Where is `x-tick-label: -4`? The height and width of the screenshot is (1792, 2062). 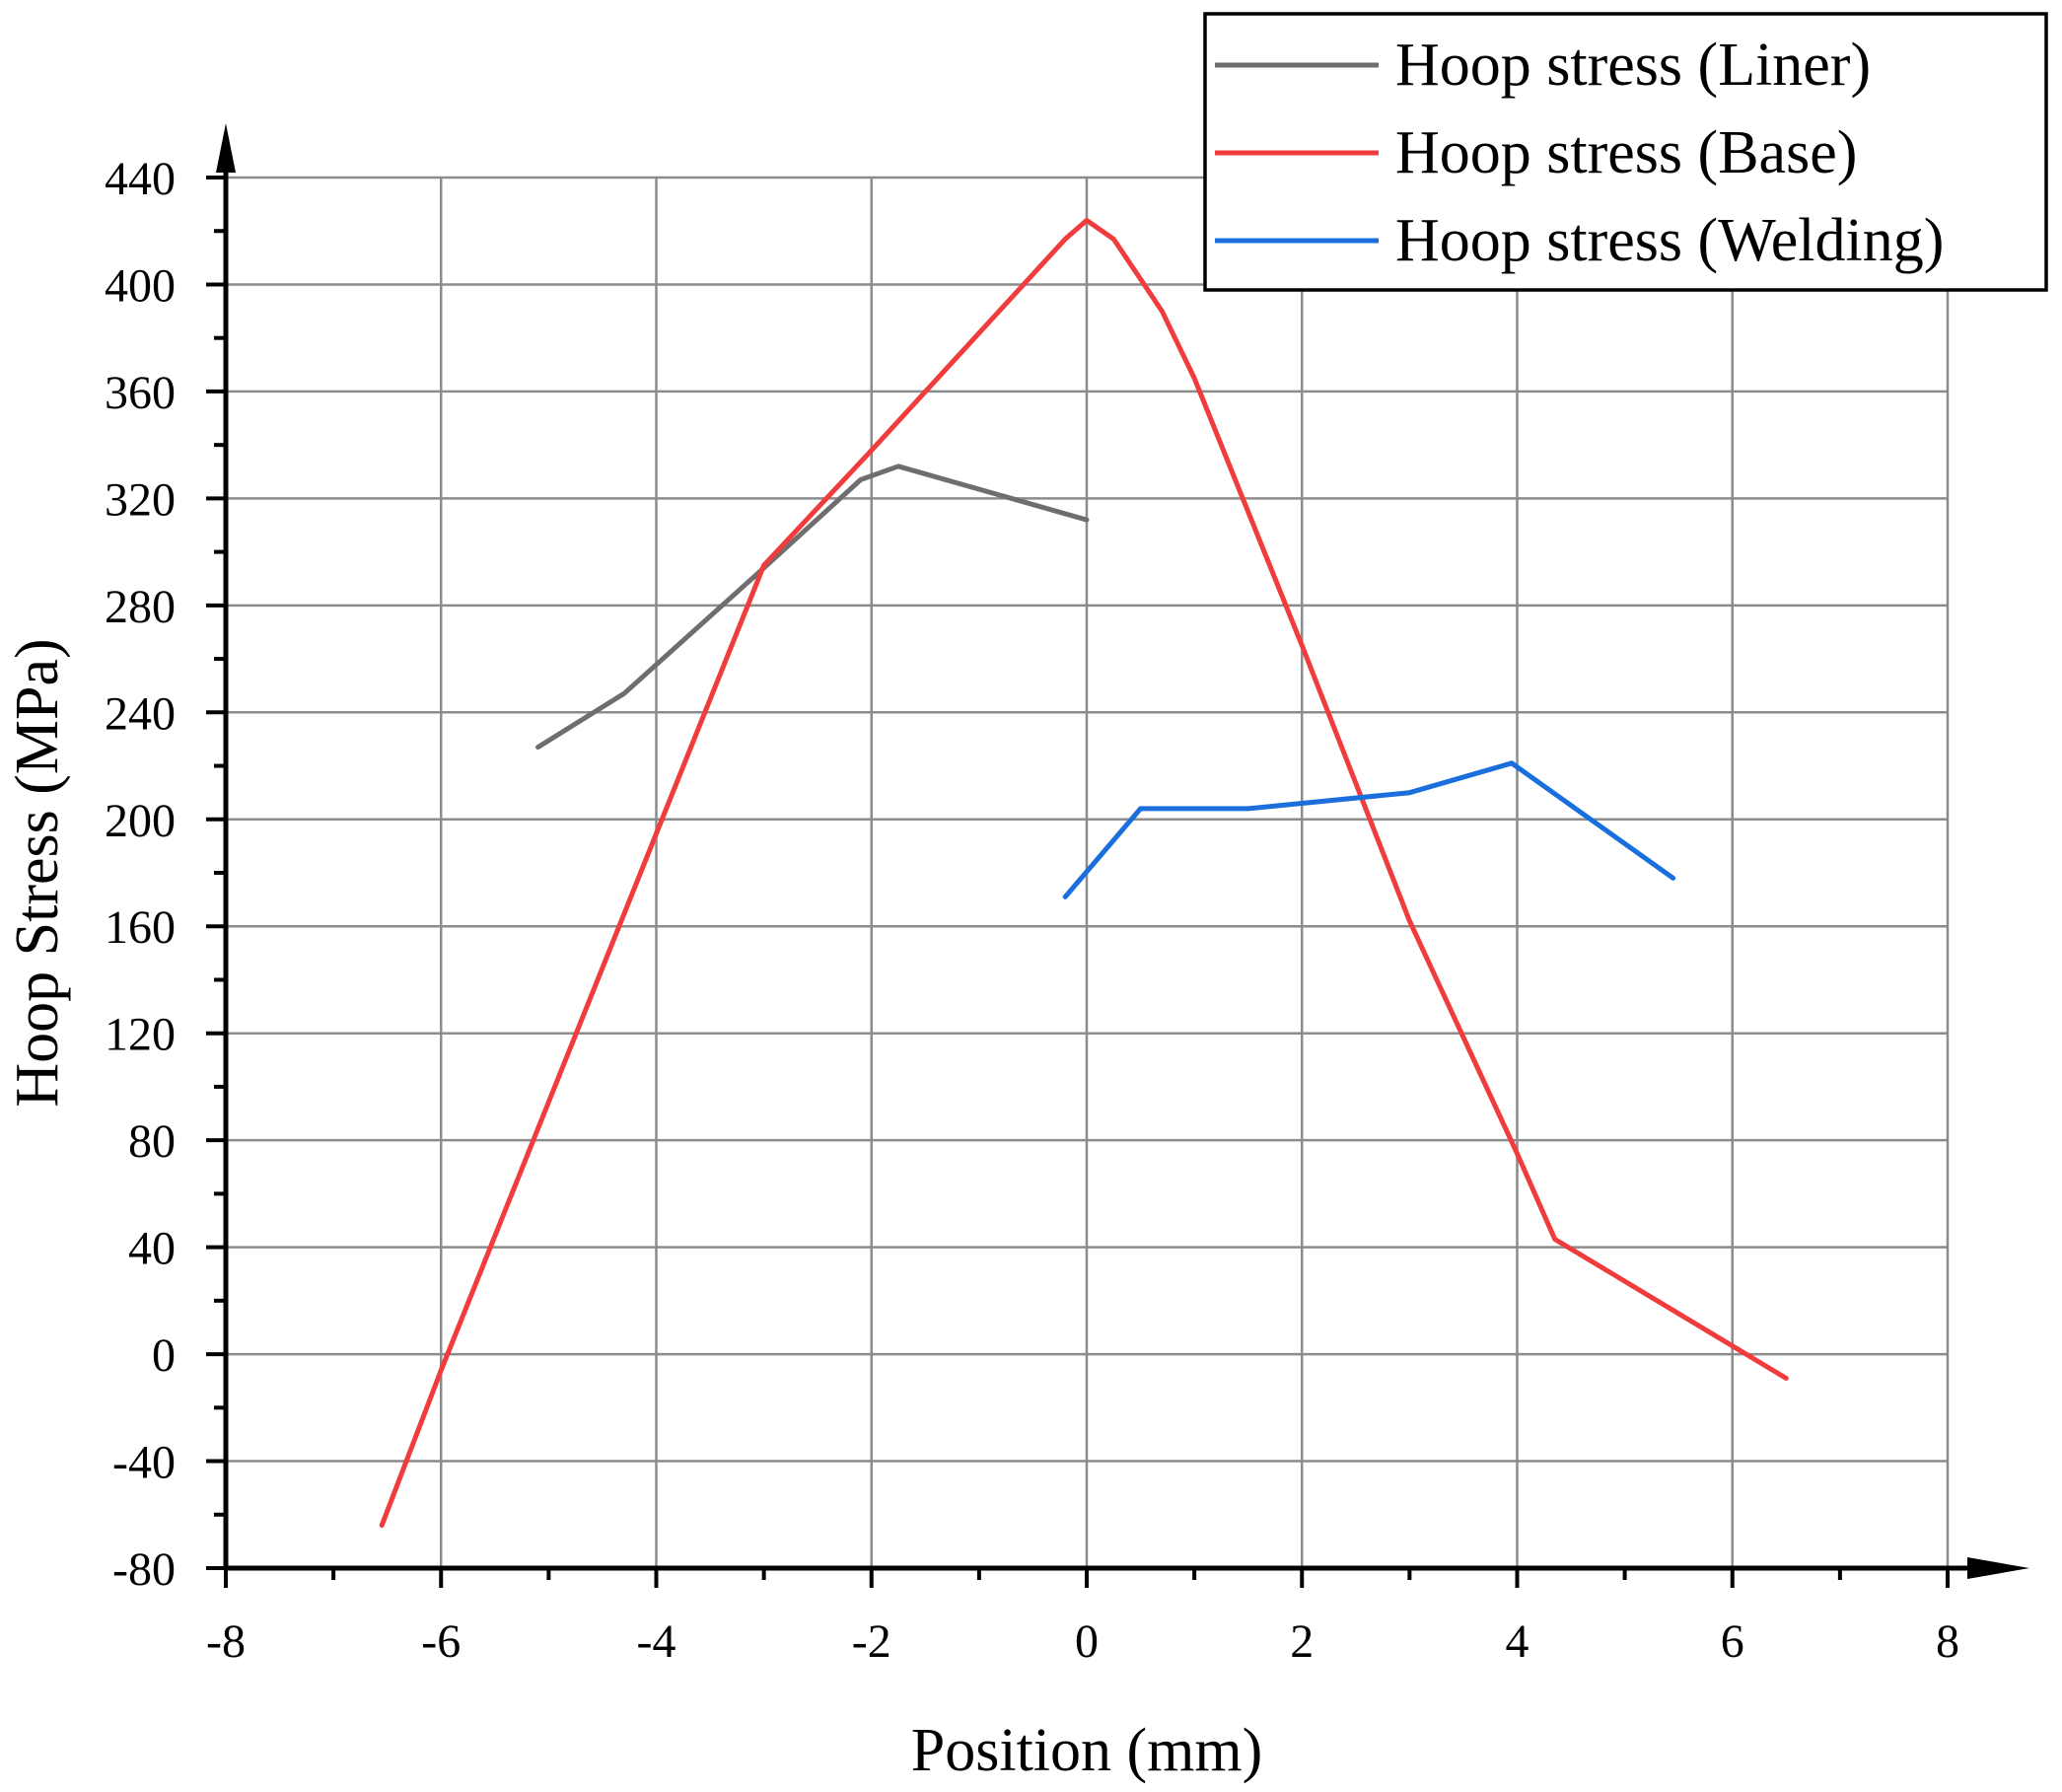 x-tick-label: -4 is located at coordinates (657, 1641).